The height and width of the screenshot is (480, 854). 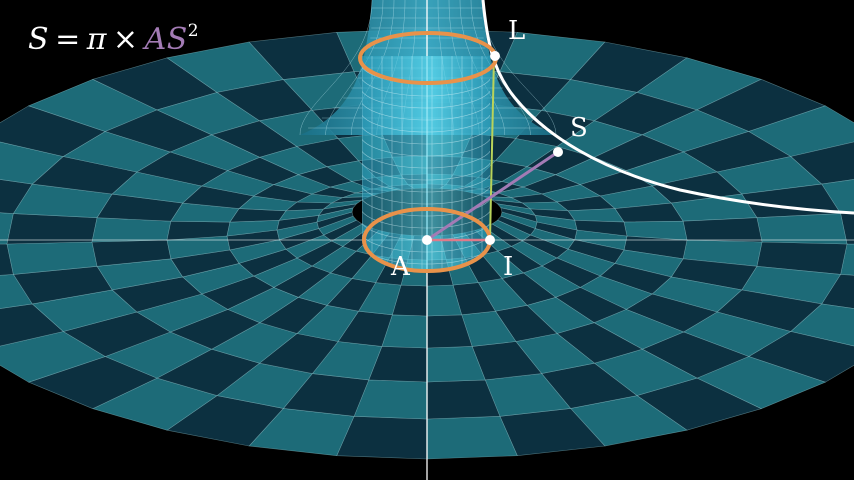 What do you see at coordinates (490, 240) in the screenshot?
I see `point-I` at bounding box center [490, 240].